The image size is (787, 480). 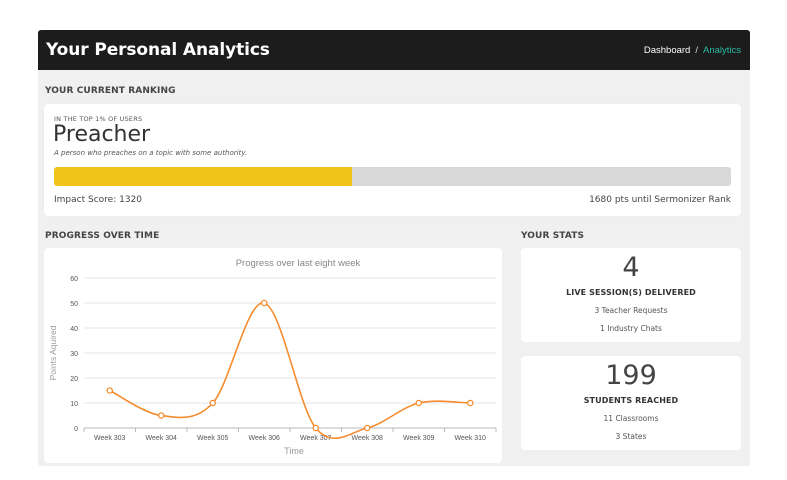 What do you see at coordinates (102, 134) in the screenshot?
I see `rank-name: Preacher` at bounding box center [102, 134].